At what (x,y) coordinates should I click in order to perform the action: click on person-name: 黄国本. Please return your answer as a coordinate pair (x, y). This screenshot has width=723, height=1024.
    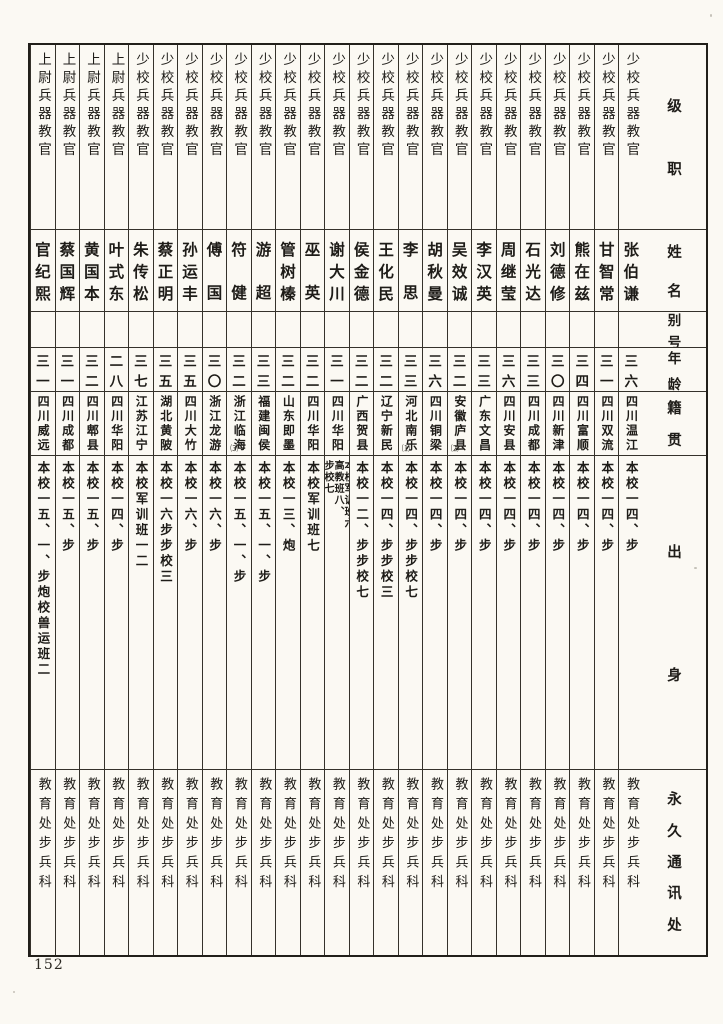
    Looking at the image, I should click on (92, 272).